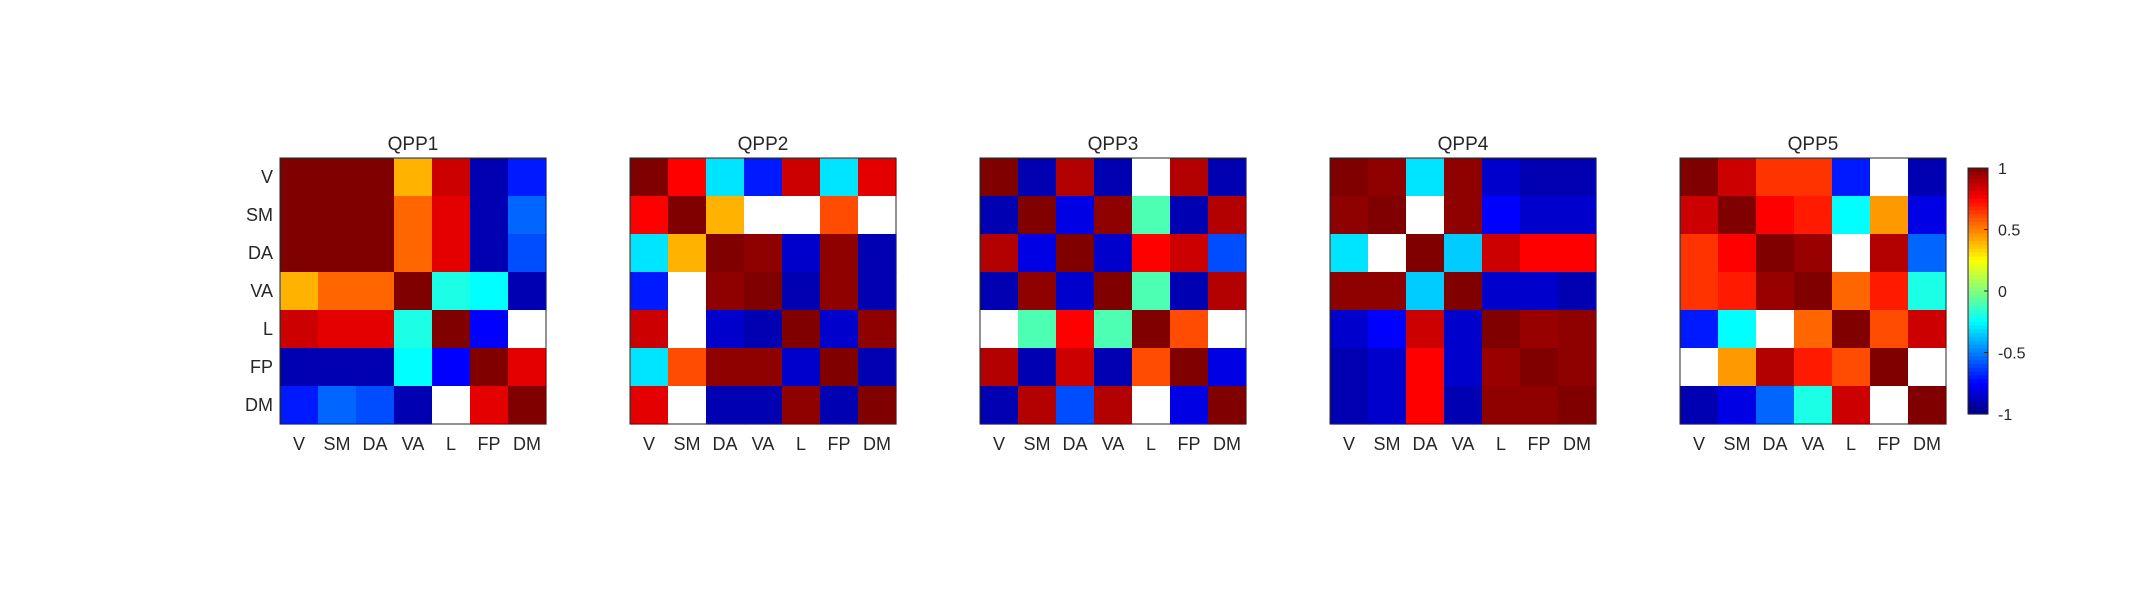  Describe the element at coordinates (413, 144) in the screenshot. I see `panel-title: QPP1` at that location.